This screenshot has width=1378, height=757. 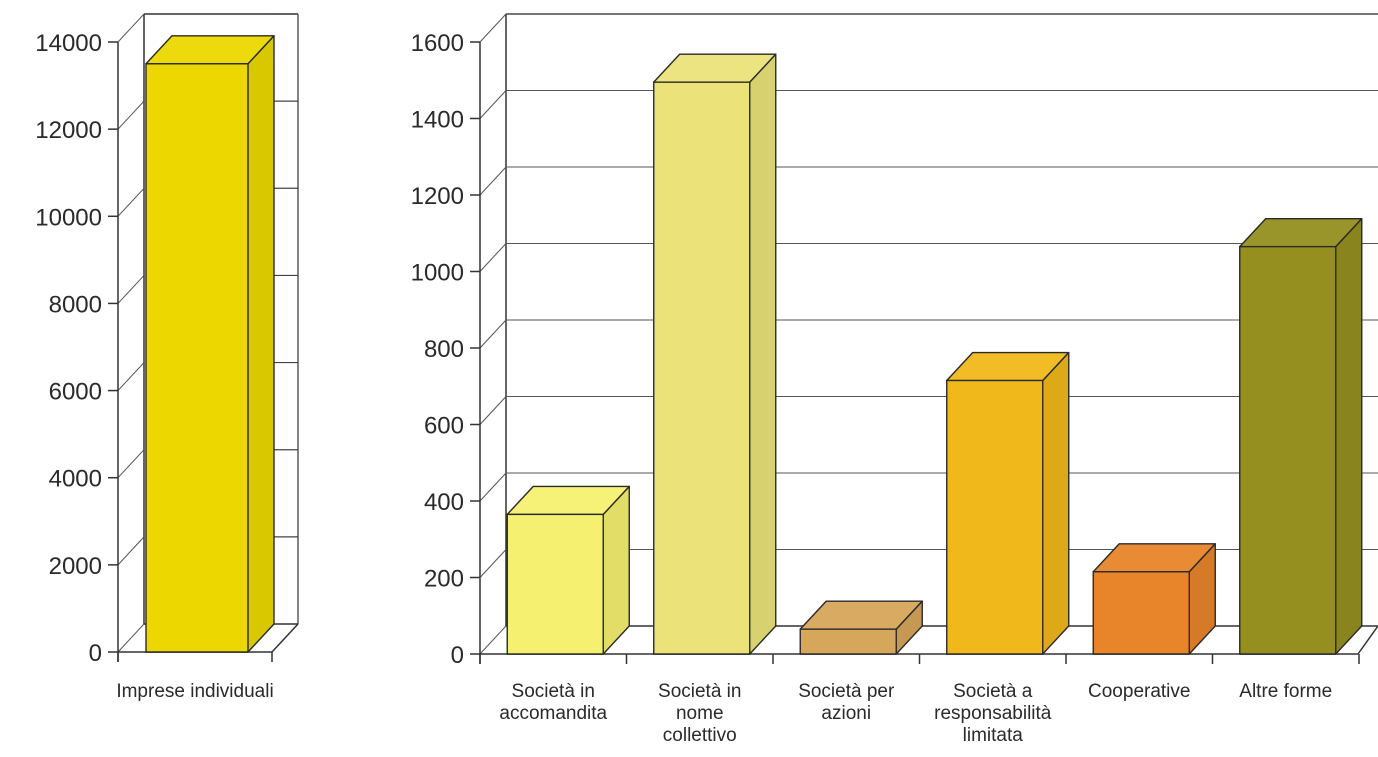 I want to click on x-category-label-line: limitata, so click(x=993, y=735).